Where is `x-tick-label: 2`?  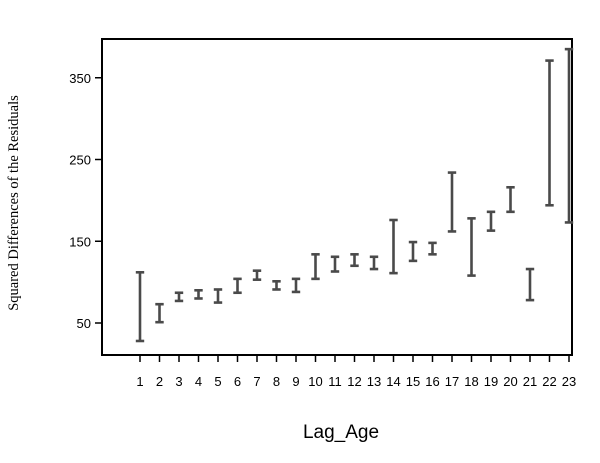 x-tick-label: 2 is located at coordinates (159, 381).